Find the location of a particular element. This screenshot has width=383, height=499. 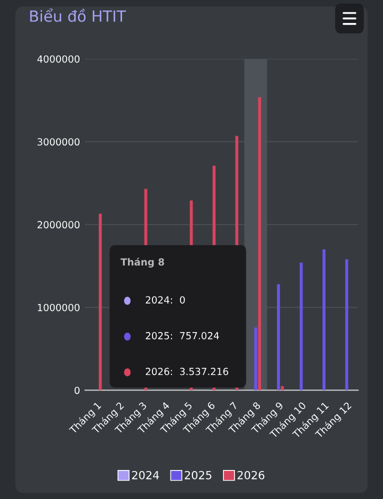

annotation: 2025: 757.024 is located at coordinates (182, 336).